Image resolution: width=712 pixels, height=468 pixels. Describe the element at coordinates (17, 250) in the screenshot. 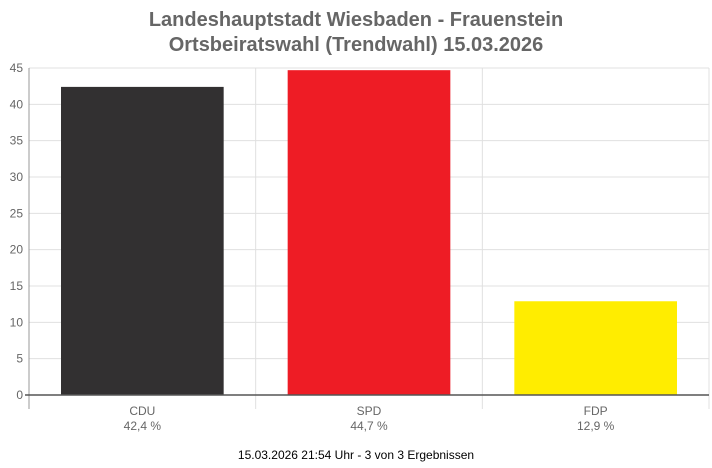

I see `y-tick-label: 20` at that location.